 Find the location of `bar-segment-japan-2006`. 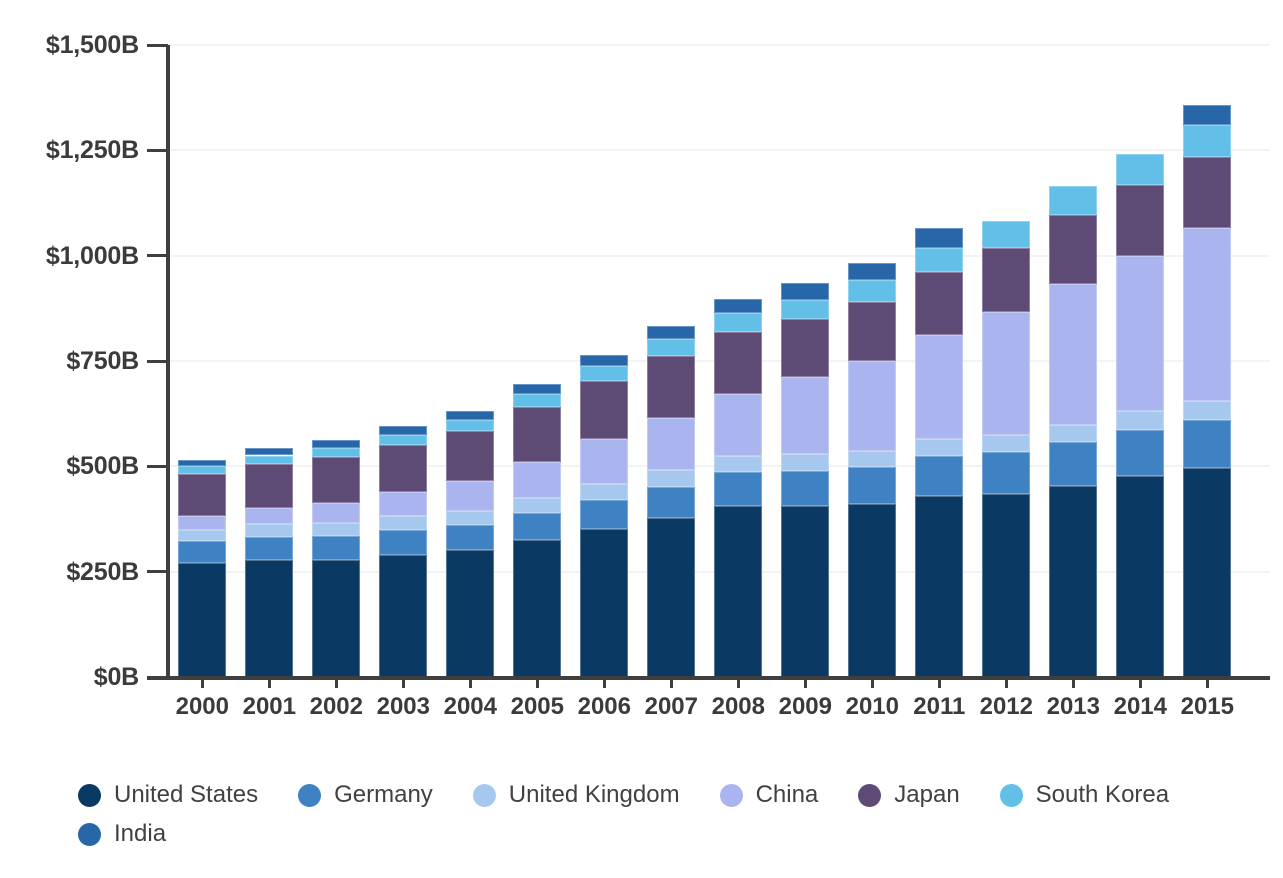

bar-segment-japan-2006 is located at coordinates (604, 410).